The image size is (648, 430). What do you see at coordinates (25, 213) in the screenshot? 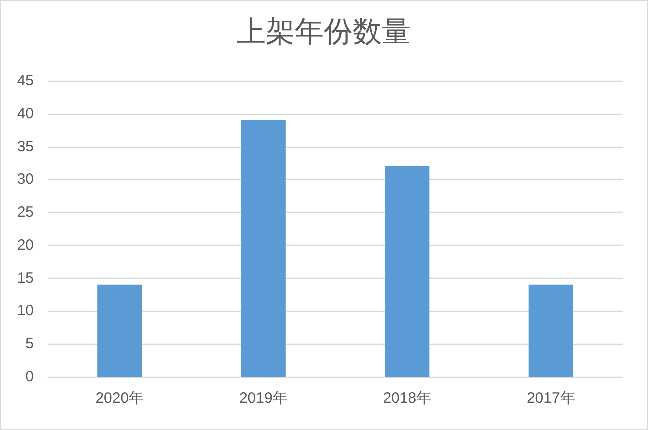
I see `y-tick-label: 25` at bounding box center [25, 213].